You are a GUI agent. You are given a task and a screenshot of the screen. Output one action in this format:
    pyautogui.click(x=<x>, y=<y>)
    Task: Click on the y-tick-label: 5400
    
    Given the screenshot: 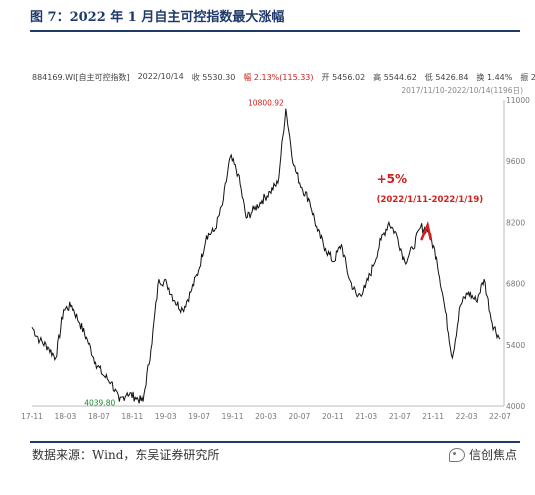 What is the action you would take?
    pyautogui.click(x=515, y=345)
    